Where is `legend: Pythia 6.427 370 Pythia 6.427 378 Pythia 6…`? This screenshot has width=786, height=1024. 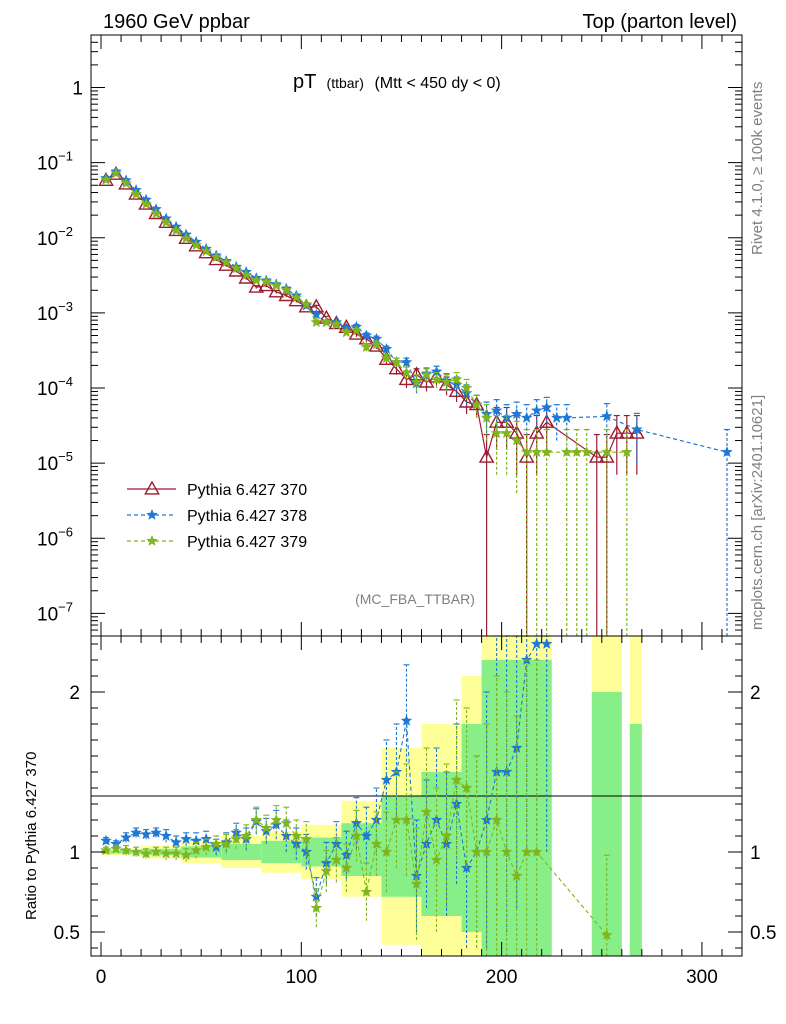
legend: Pythia 6.427 370 Pythia 6.427 378 Pythia 6… is located at coordinates (217, 515).